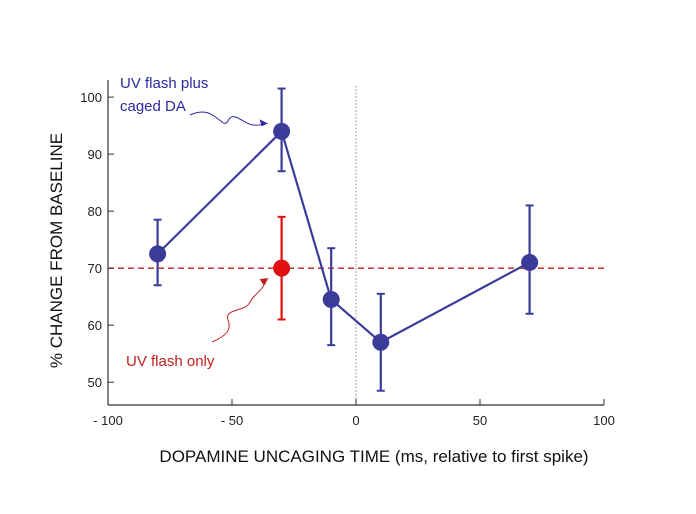 The image size is (696, 514). I want to click on y-tick-label: 100, so click(91, 97).